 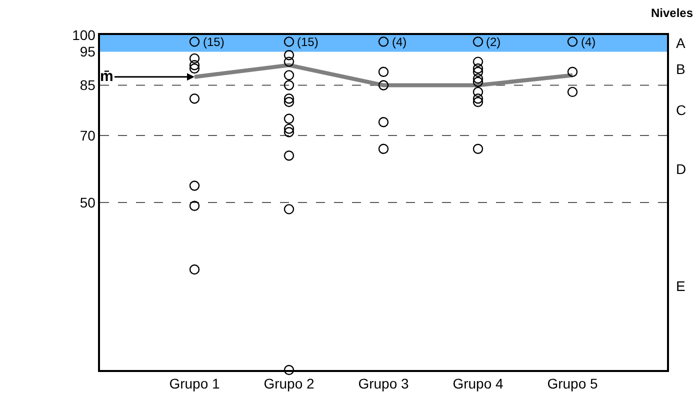 What do you see at coordinates (681, 169) in the screenshot?
I see `text: D` at bounding box center [681, 169].